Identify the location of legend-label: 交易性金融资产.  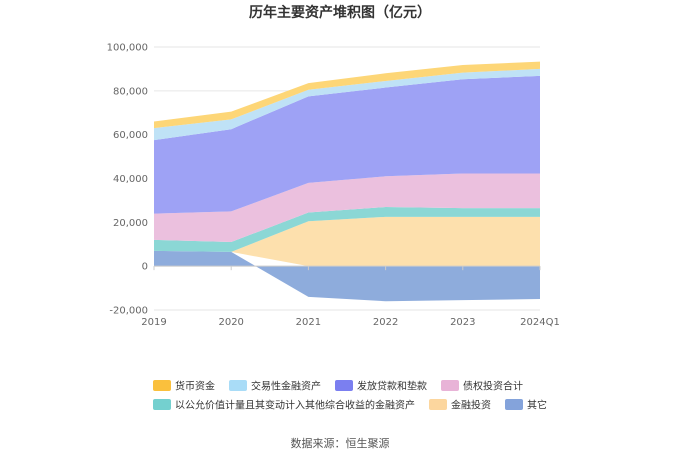
(286, 386).